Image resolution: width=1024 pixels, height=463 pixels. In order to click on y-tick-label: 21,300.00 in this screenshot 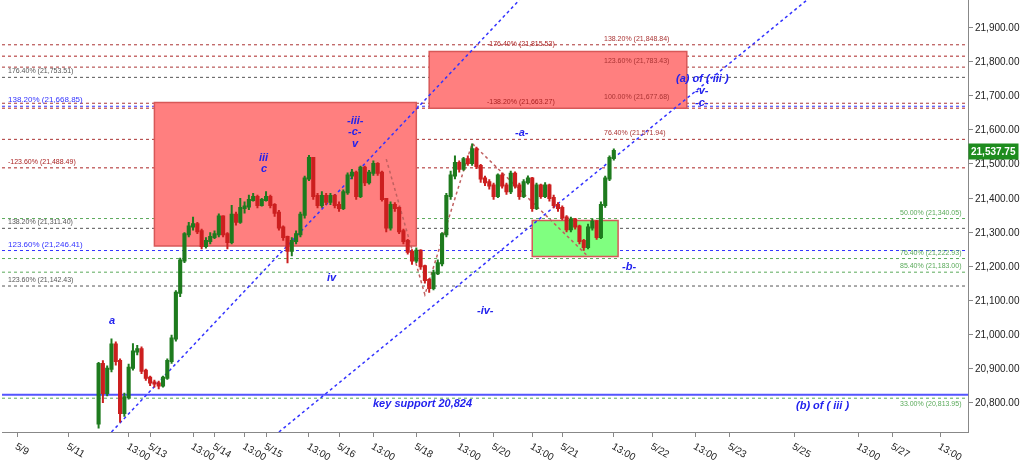, I will do `click(997, 232)`.